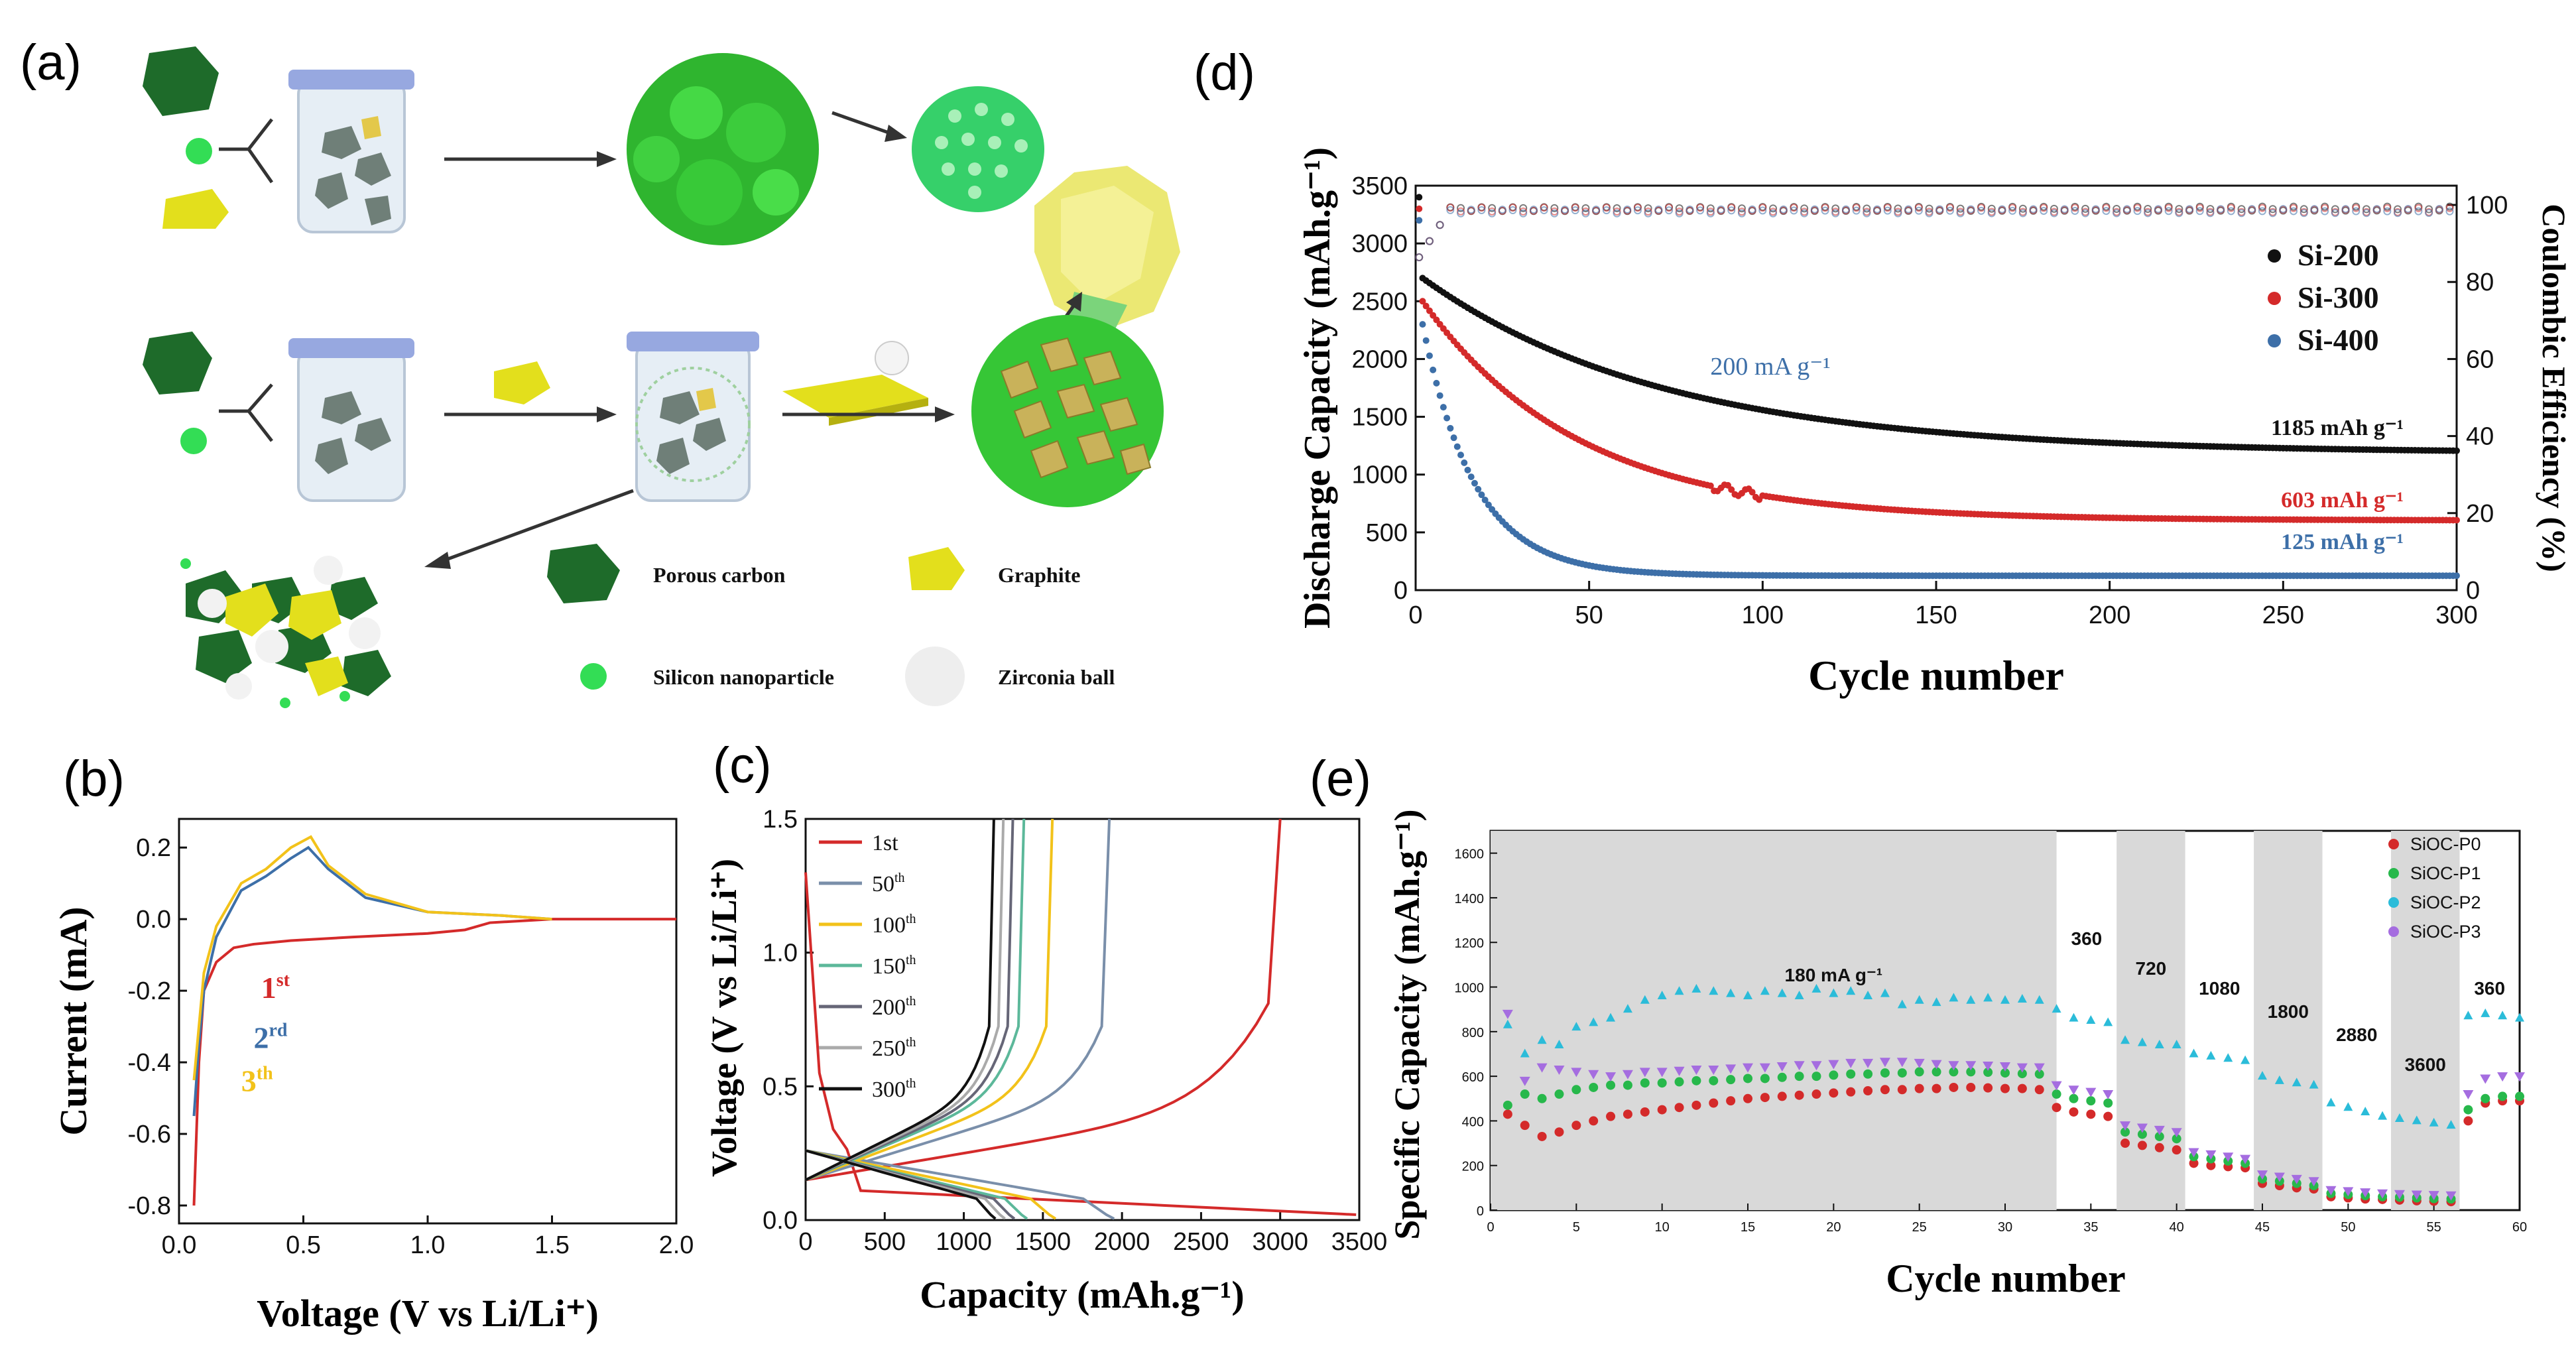  Describe the element at coordinates (1080, 1044) in the screenshot. I see `discharge-curve-1st` at that location.